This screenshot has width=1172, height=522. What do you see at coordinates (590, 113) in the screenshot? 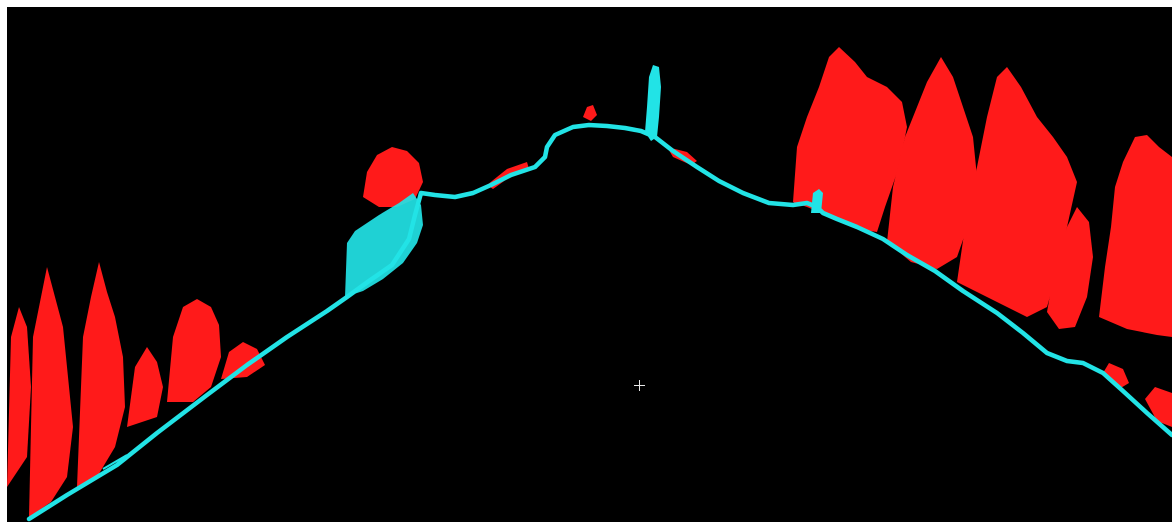
I see `shrub-top` at bounding box center [590, 113].